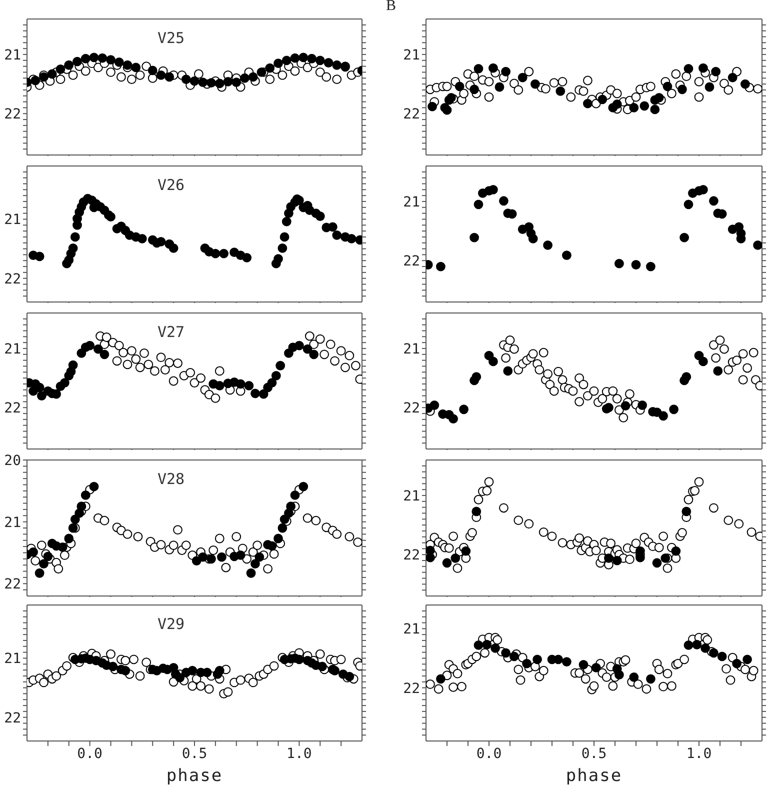 This screenshot has width=769, height=790. Describe the element at coordinates (171, 624) in the screenshot. I see `text: V29` at that location.